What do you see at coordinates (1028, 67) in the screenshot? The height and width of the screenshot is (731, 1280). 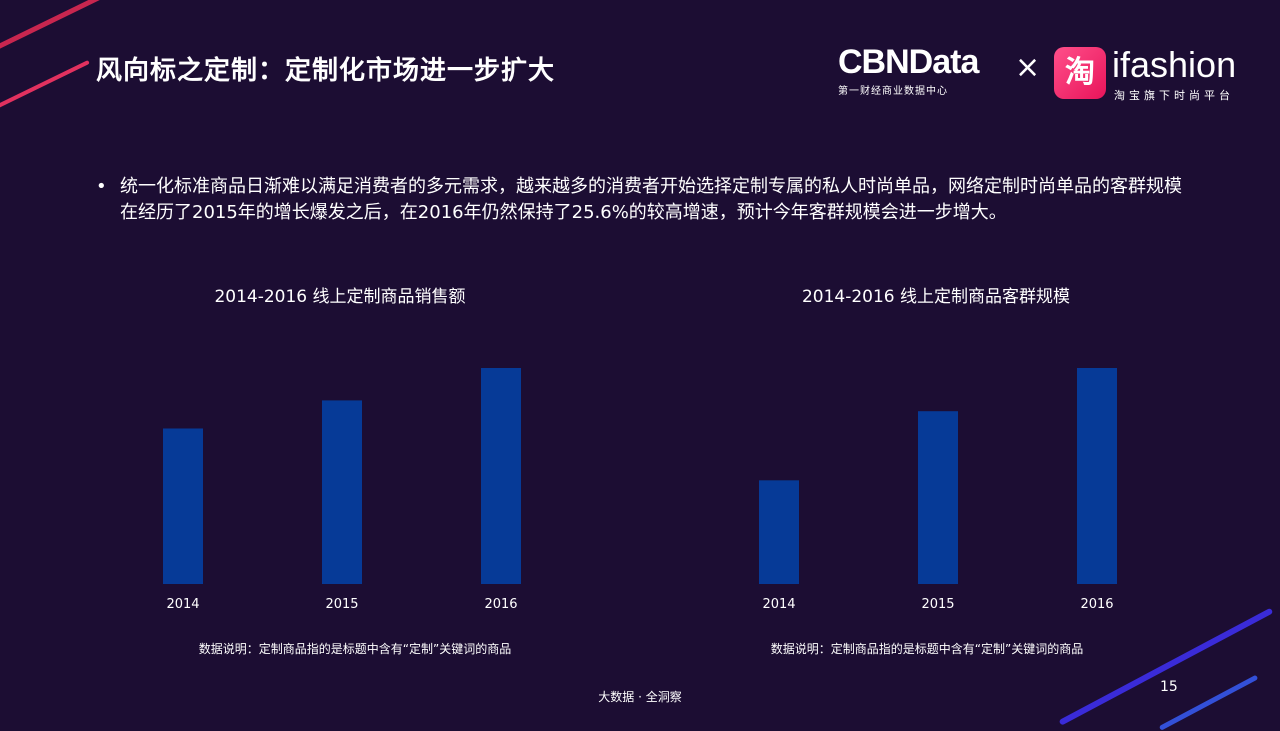 I see `collab-times-sign: ×` at bounding box center [1028, 67].